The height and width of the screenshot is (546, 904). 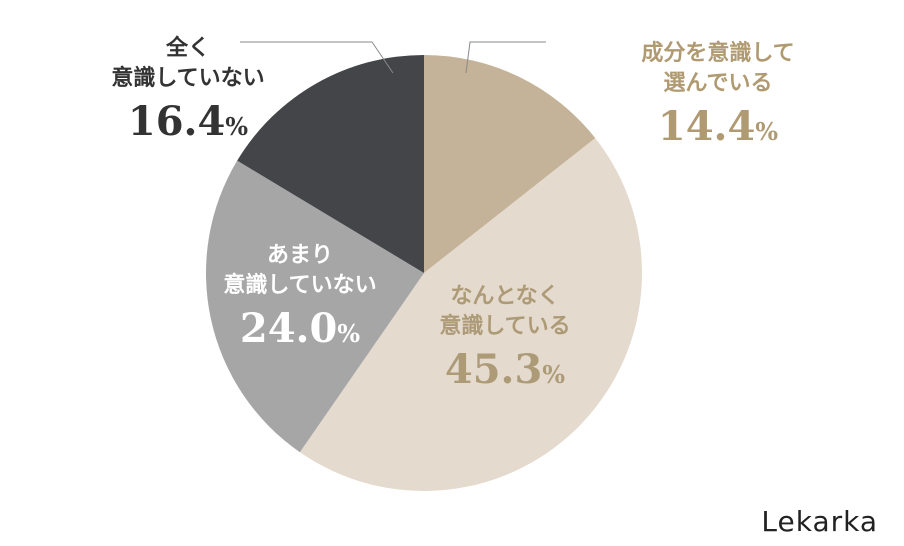 I want to click on slice-value: 14.4%, so click(x=718, y=126).